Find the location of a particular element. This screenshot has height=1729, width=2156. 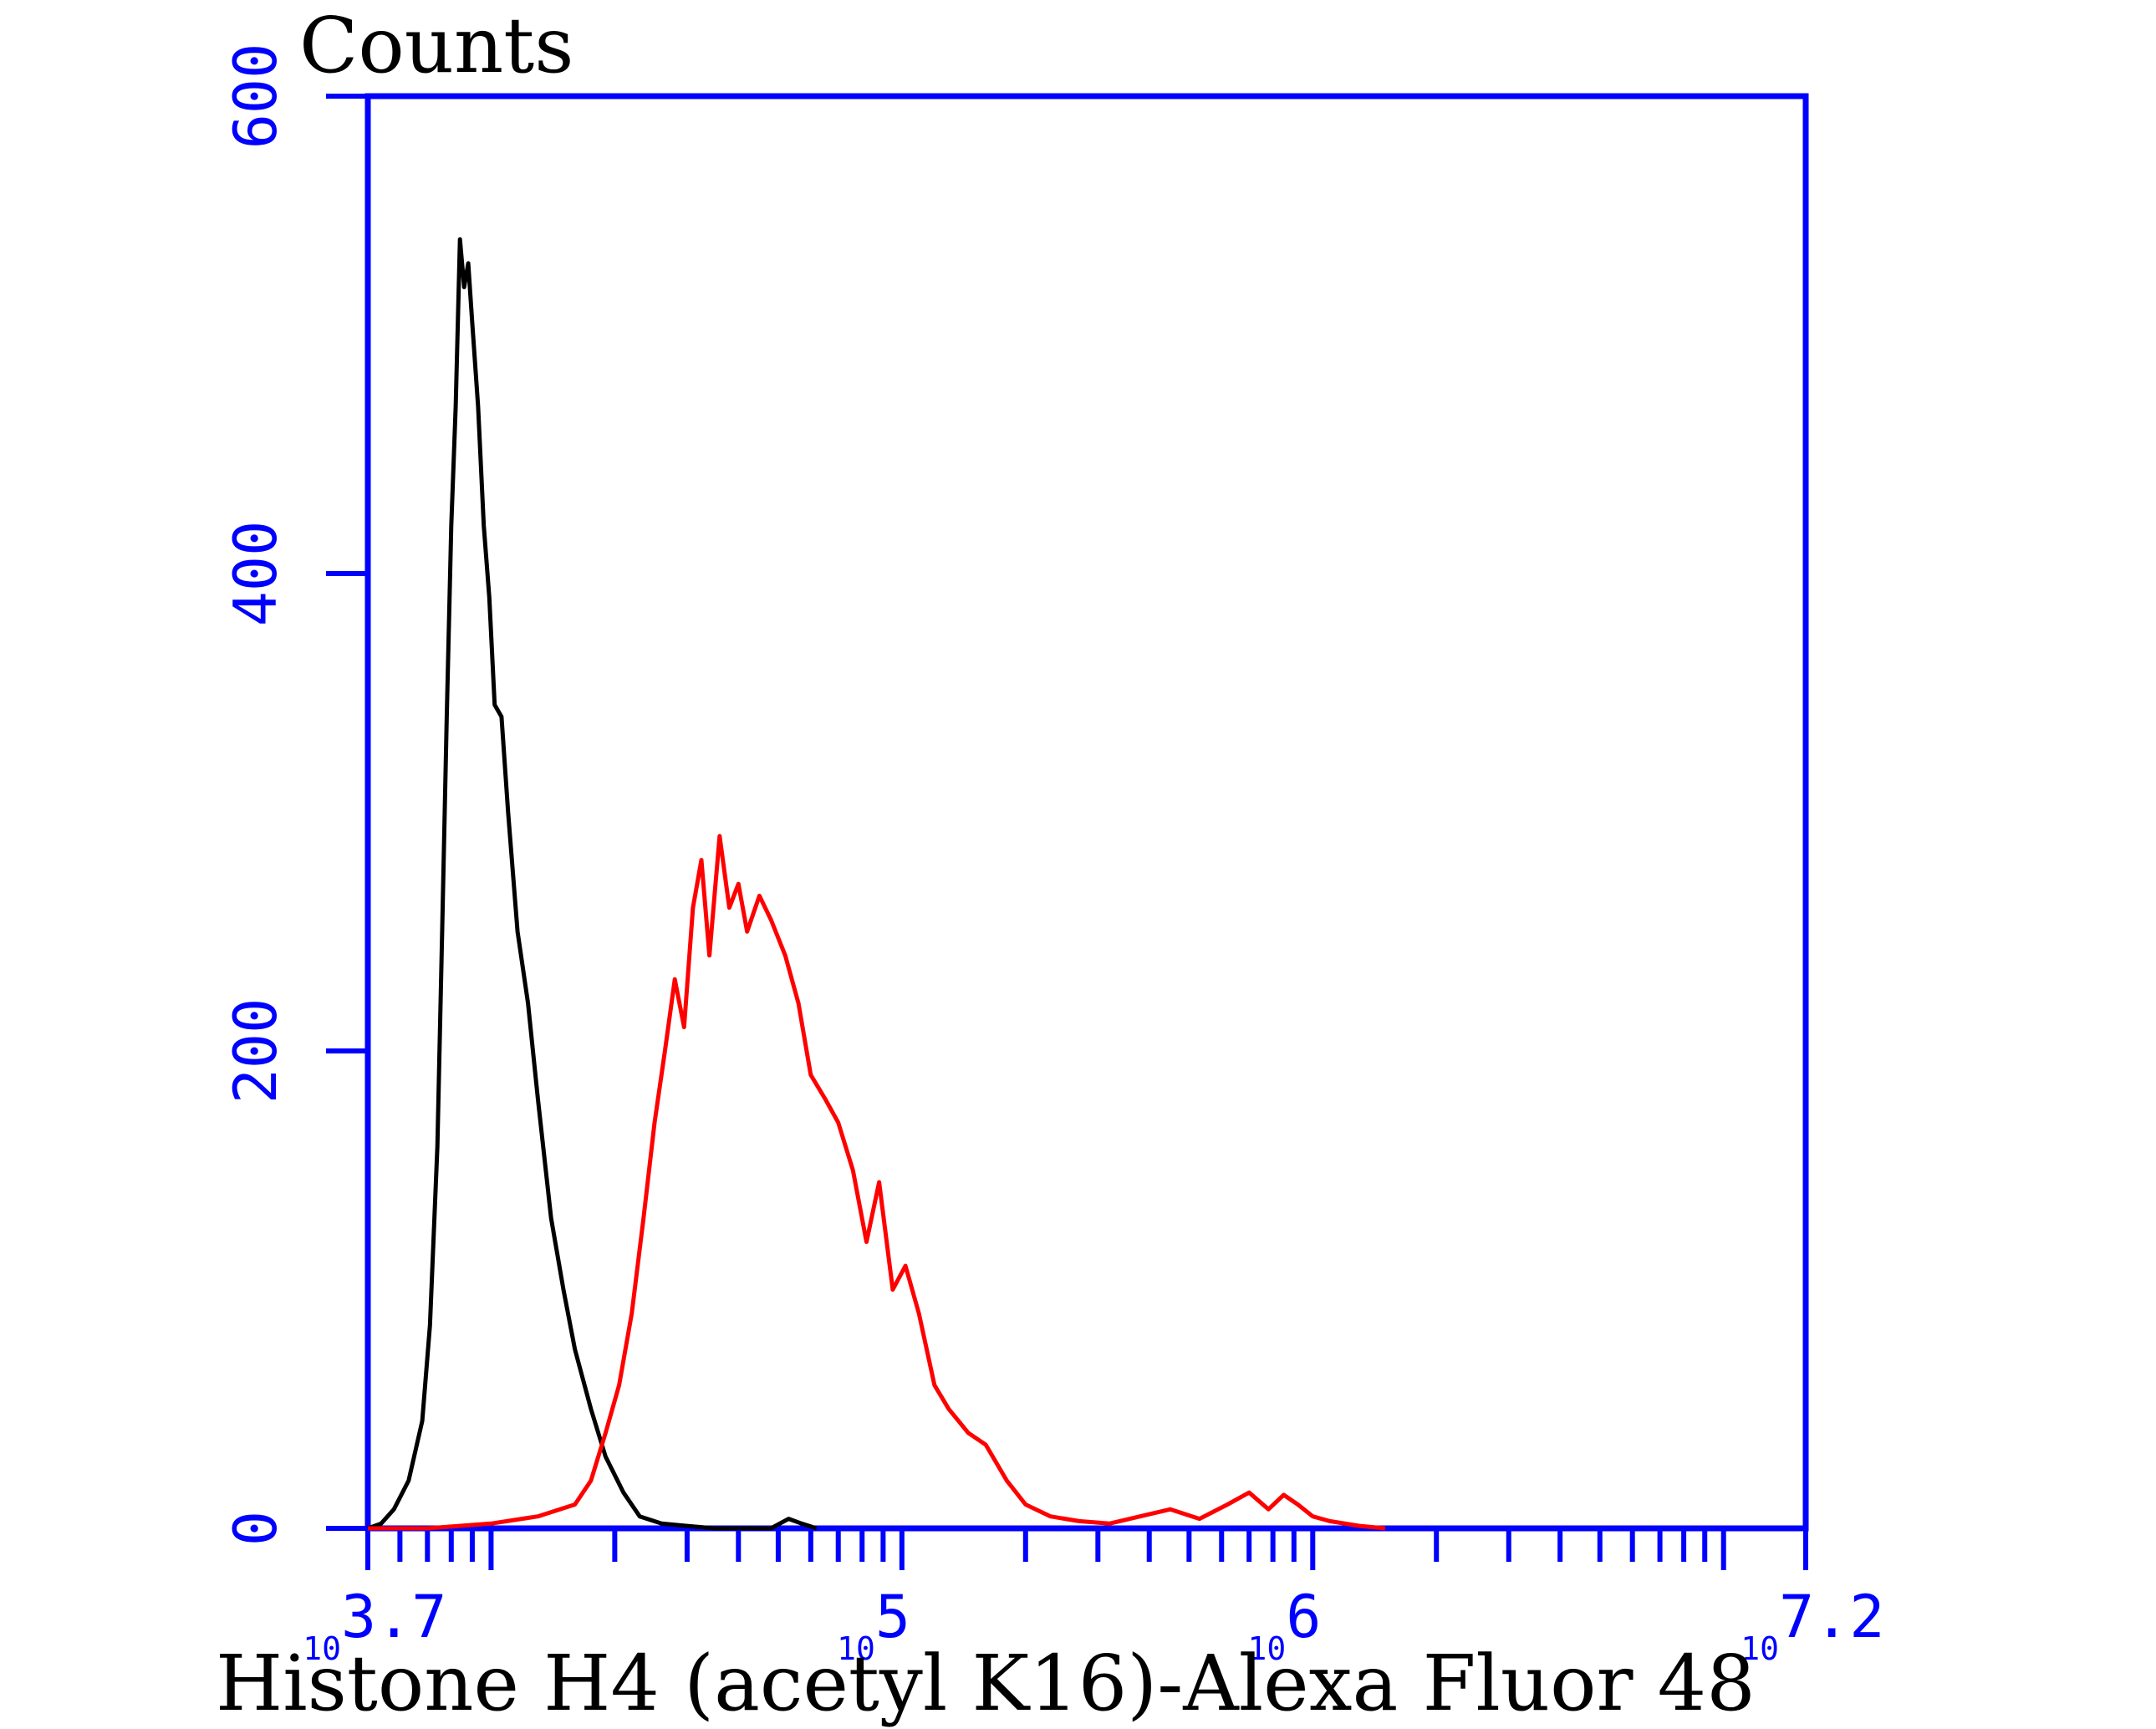

y-tick-label: 400 is located at coordinates (256, 573).